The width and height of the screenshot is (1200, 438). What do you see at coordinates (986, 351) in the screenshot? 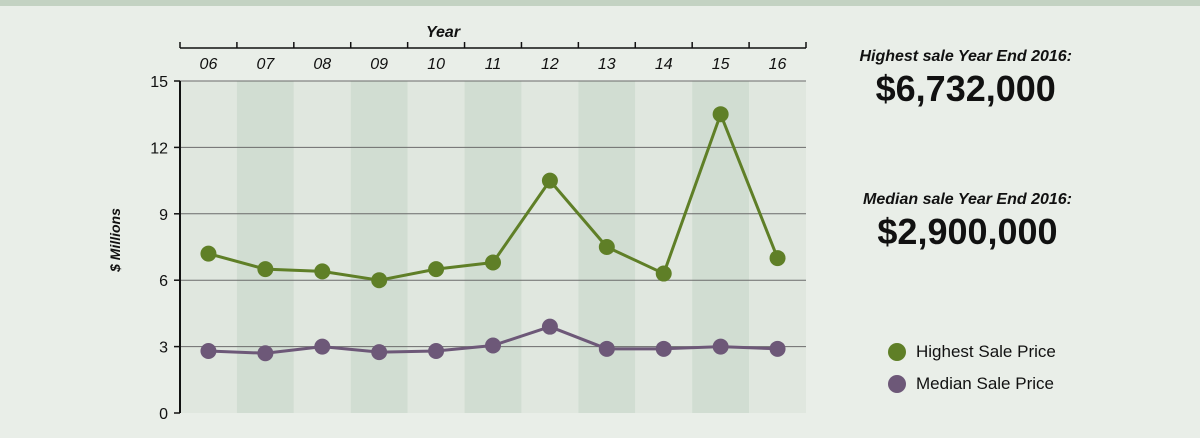
I see `legend-label-highest: Highest Sale Price` at bounding box center [986, 351].